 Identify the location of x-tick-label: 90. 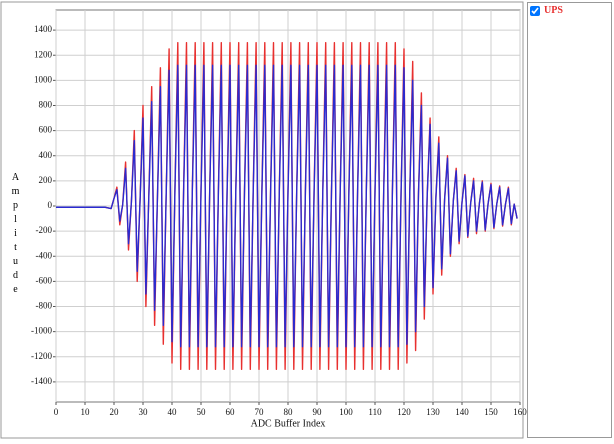
(318, 412).